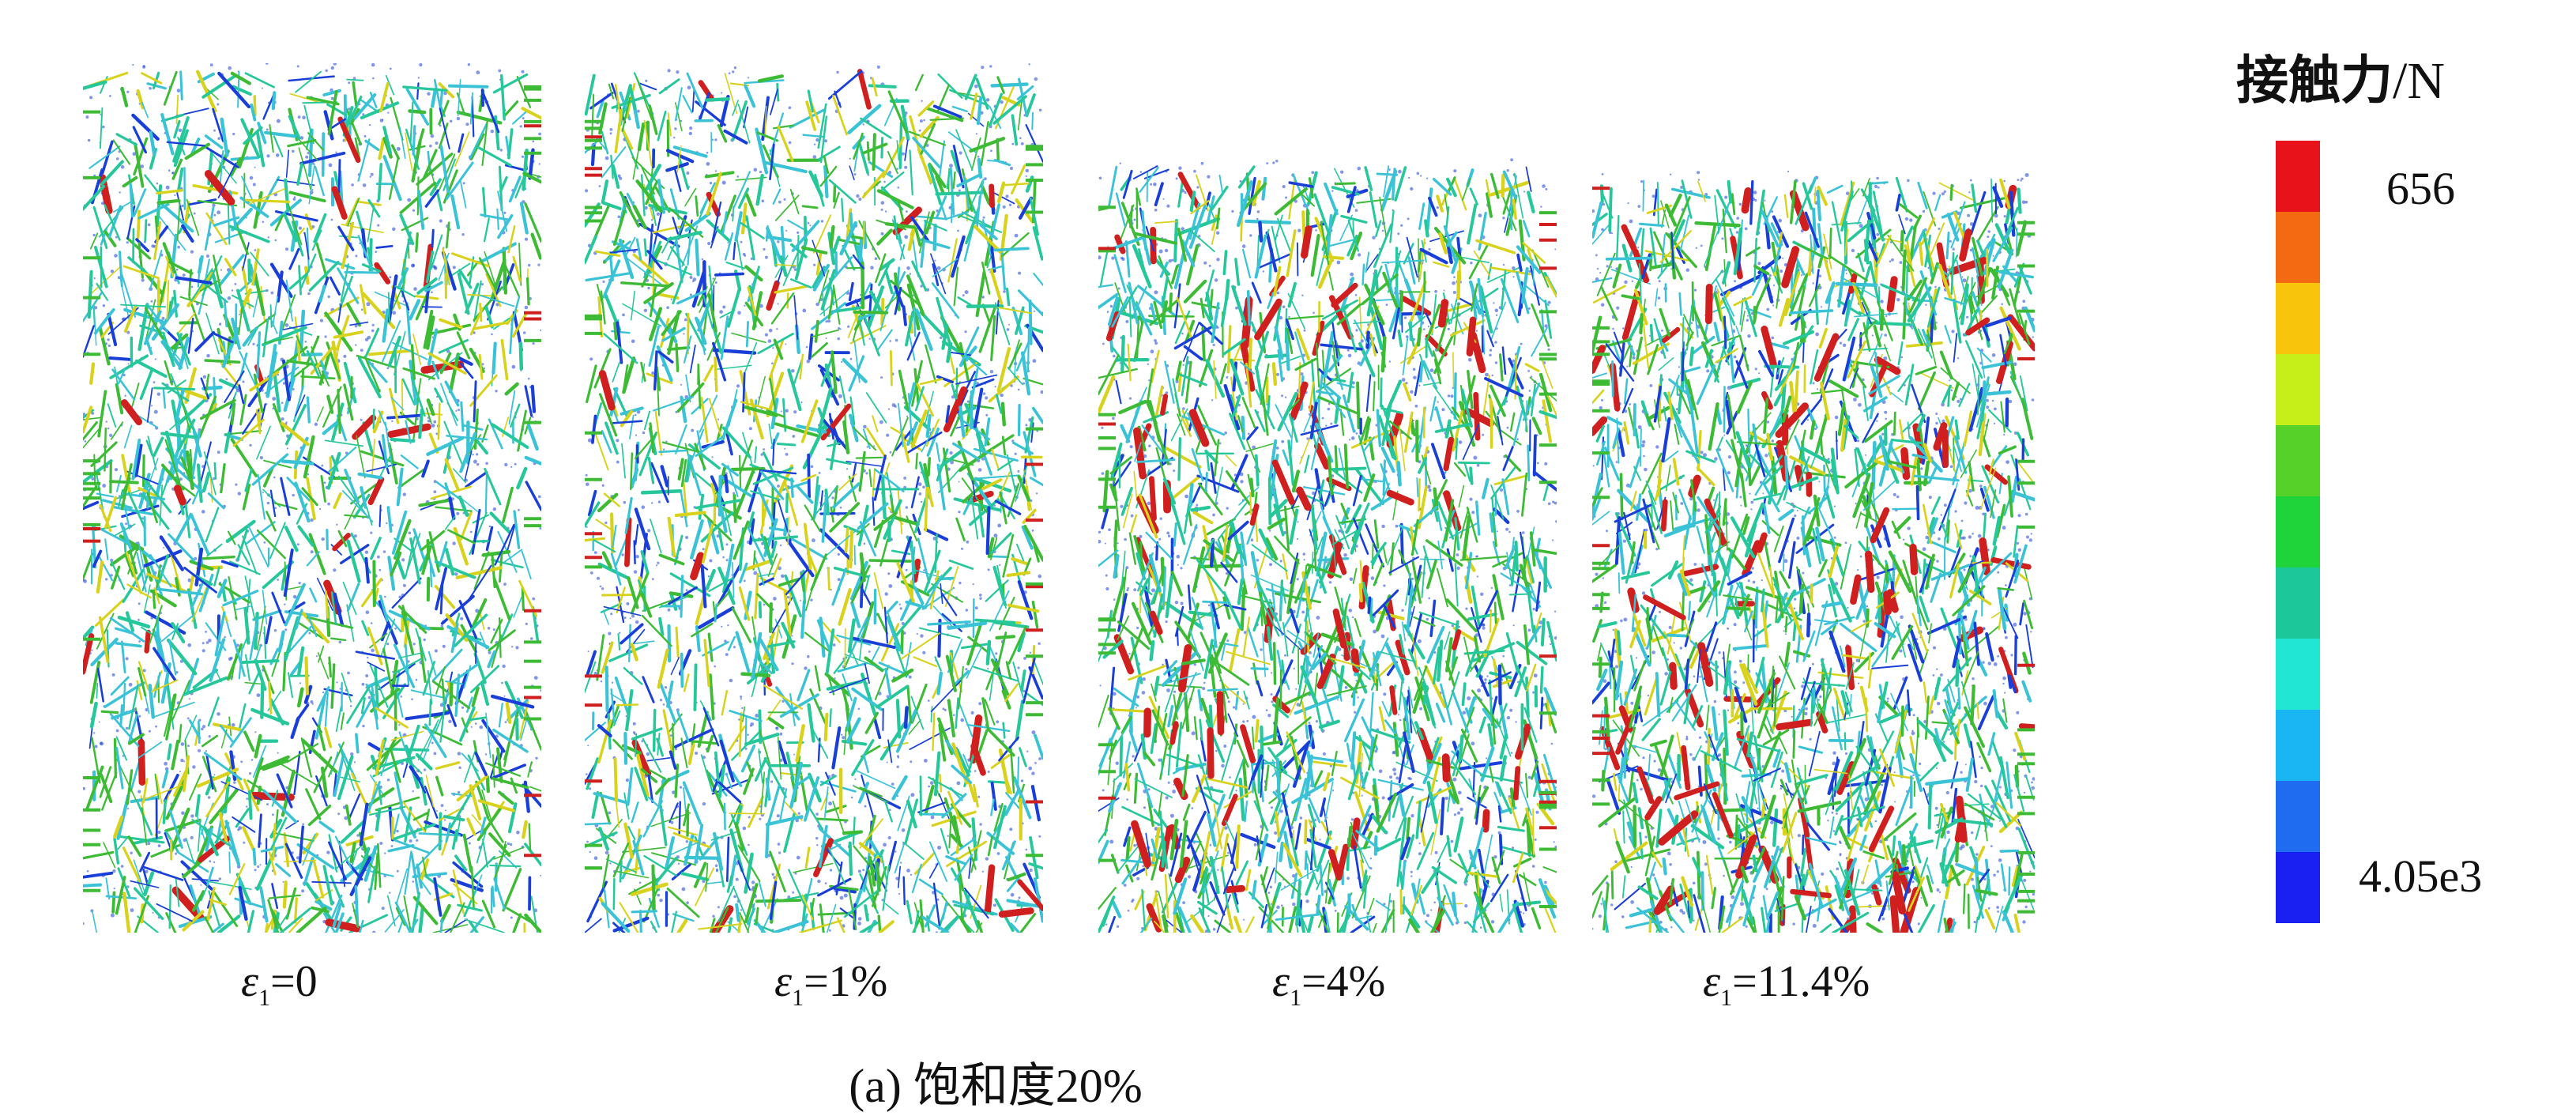 Image resolution: width=2576 pixels, height=1116 pixels. What do you see at coordinates (1801, 981) in the screenshot?
I see `strain-value: =11.4%` at bounding box center [1801, 981].